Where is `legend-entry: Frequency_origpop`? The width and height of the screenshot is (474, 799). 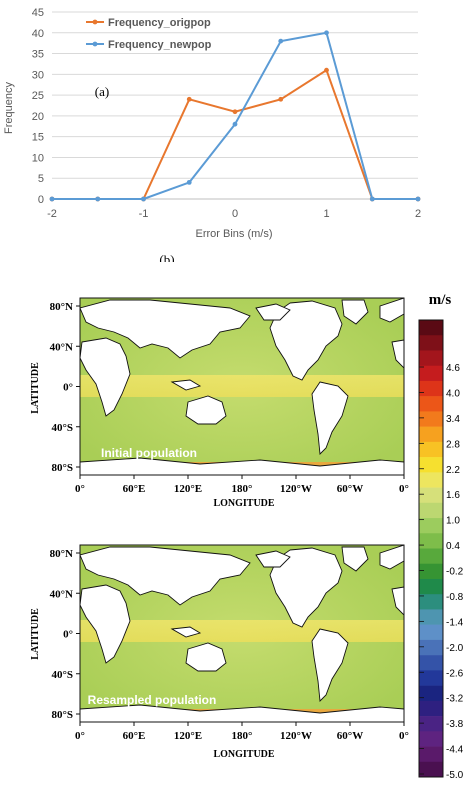 legend-entry: Frequency_origpop is located at coordinates (159, 23).